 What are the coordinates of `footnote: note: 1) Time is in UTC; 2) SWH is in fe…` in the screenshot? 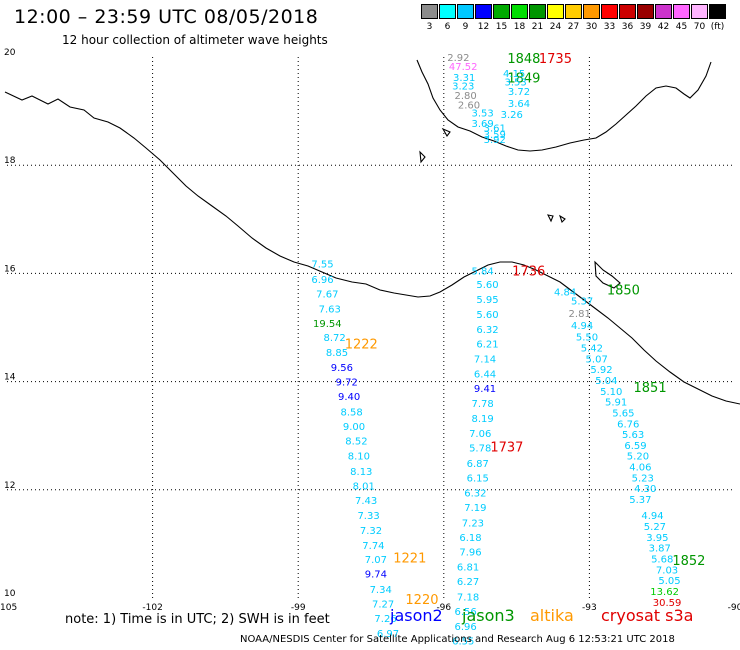 It's located at (197, 619).